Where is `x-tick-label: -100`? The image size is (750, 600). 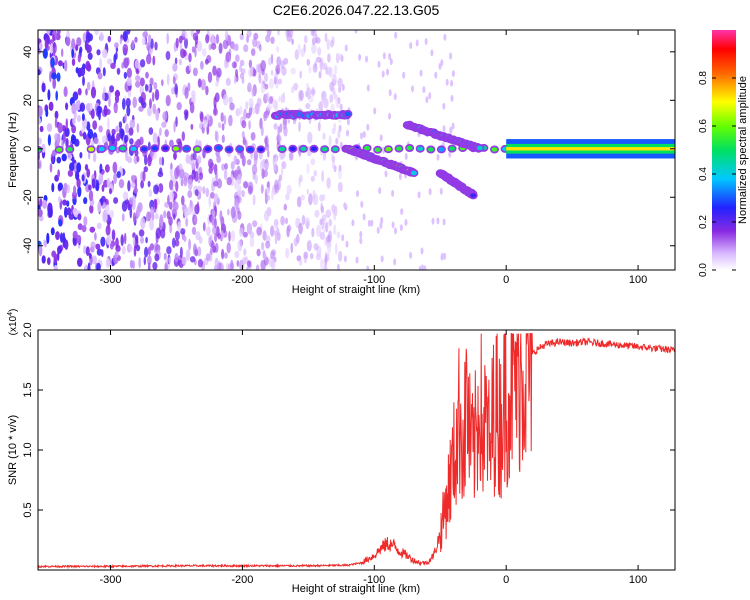 x-tick-label: -100 is located at coordinates (374, 580).